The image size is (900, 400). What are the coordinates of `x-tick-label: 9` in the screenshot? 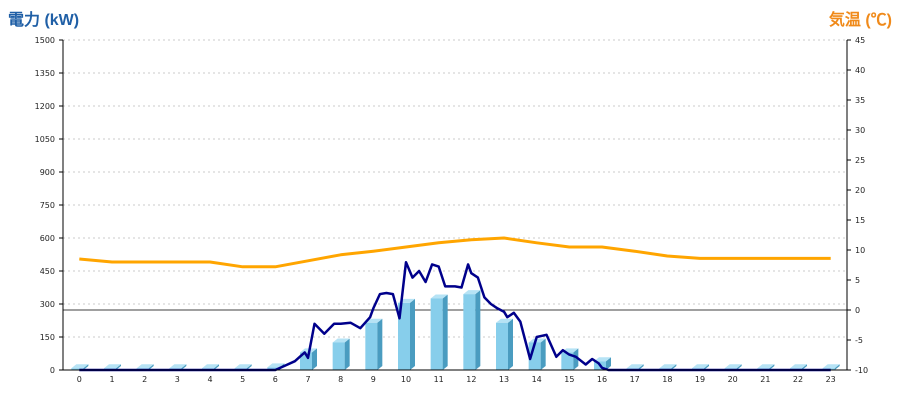 It's located at (373, 379).